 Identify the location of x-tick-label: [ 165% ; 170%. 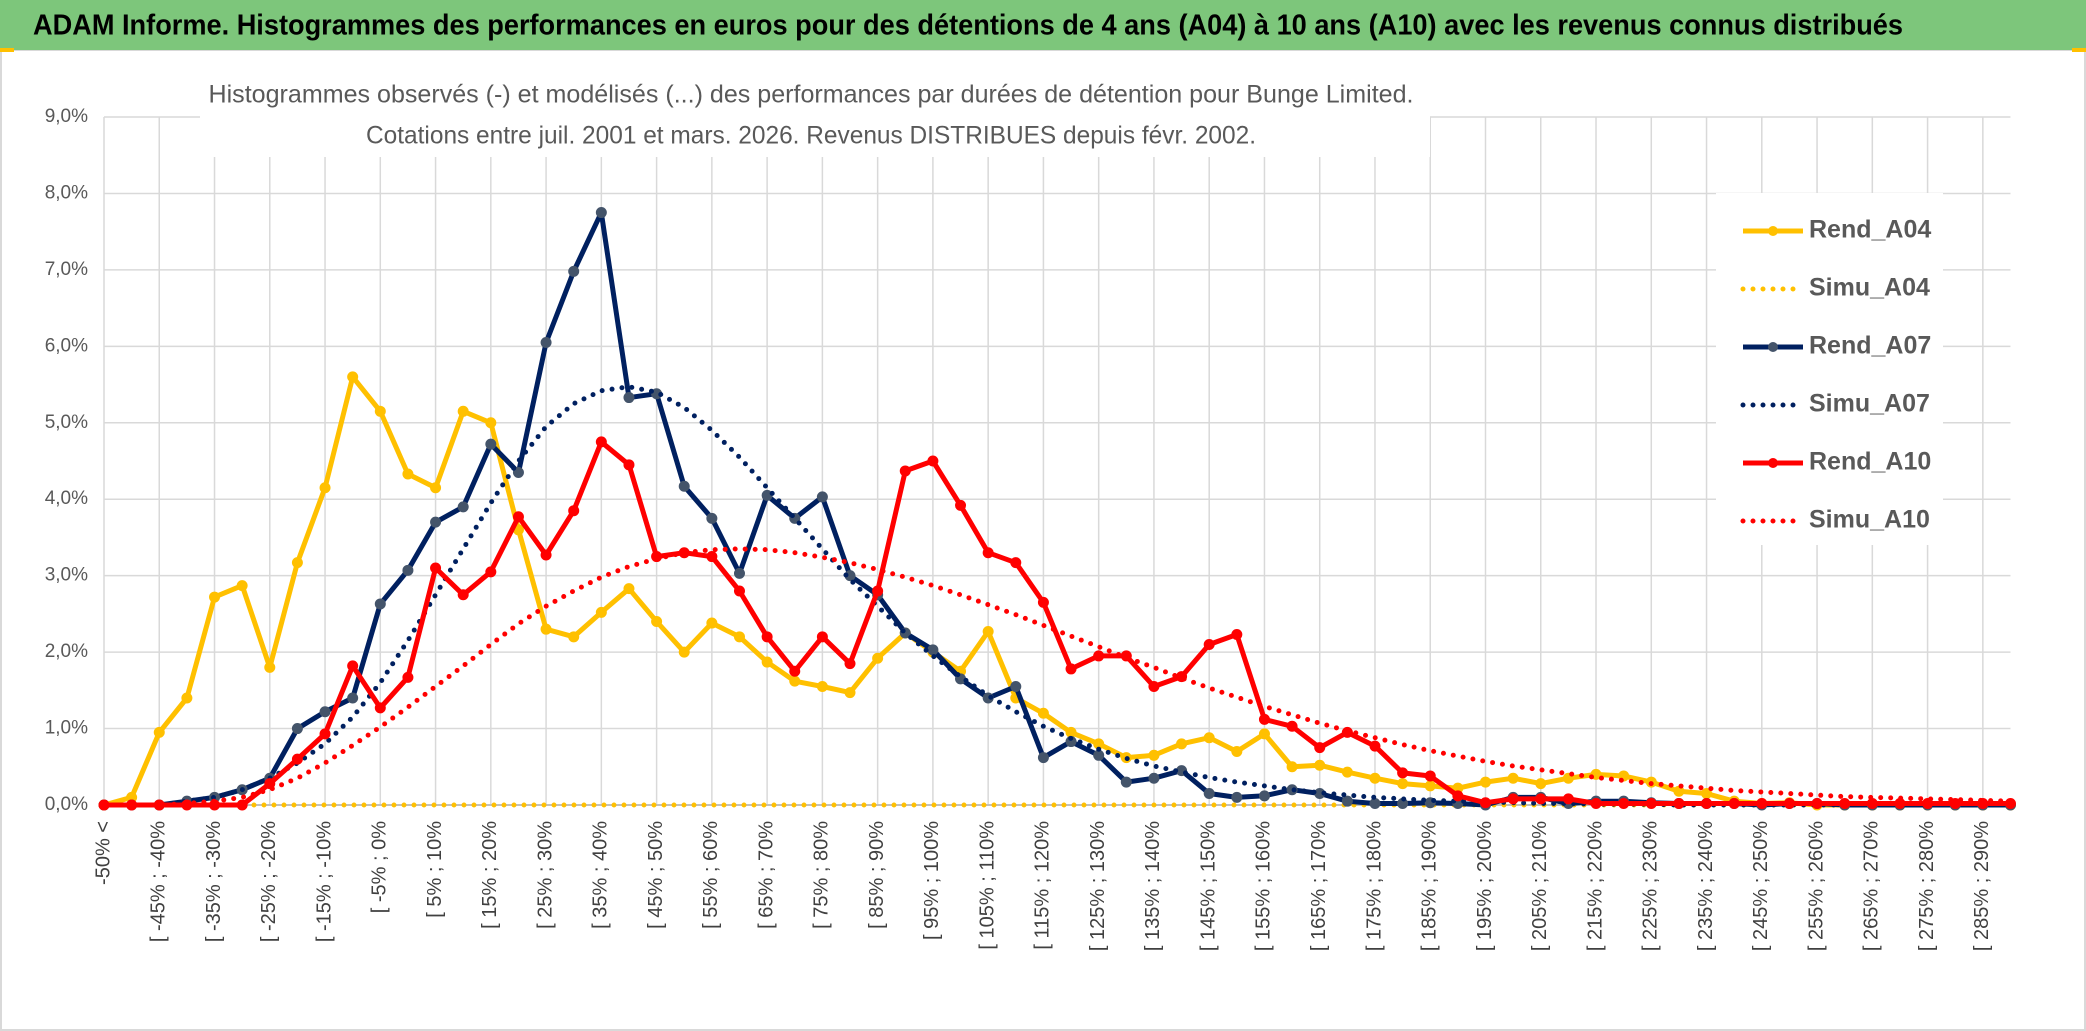
(1319, 886).